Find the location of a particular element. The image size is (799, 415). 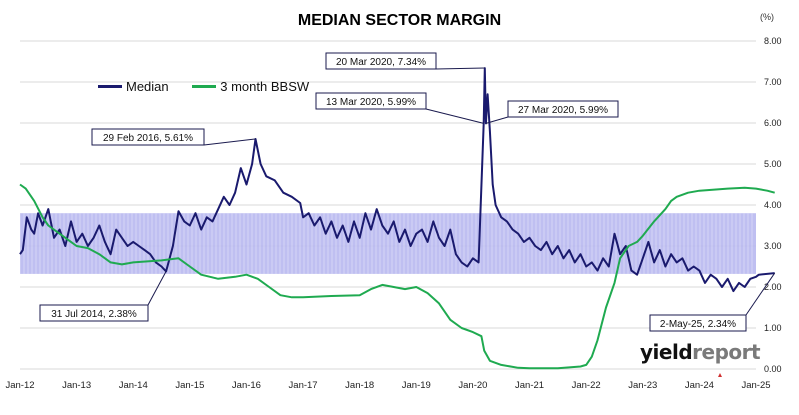

x-tick-label: Jan-13 is located at coordinates (76, 385).